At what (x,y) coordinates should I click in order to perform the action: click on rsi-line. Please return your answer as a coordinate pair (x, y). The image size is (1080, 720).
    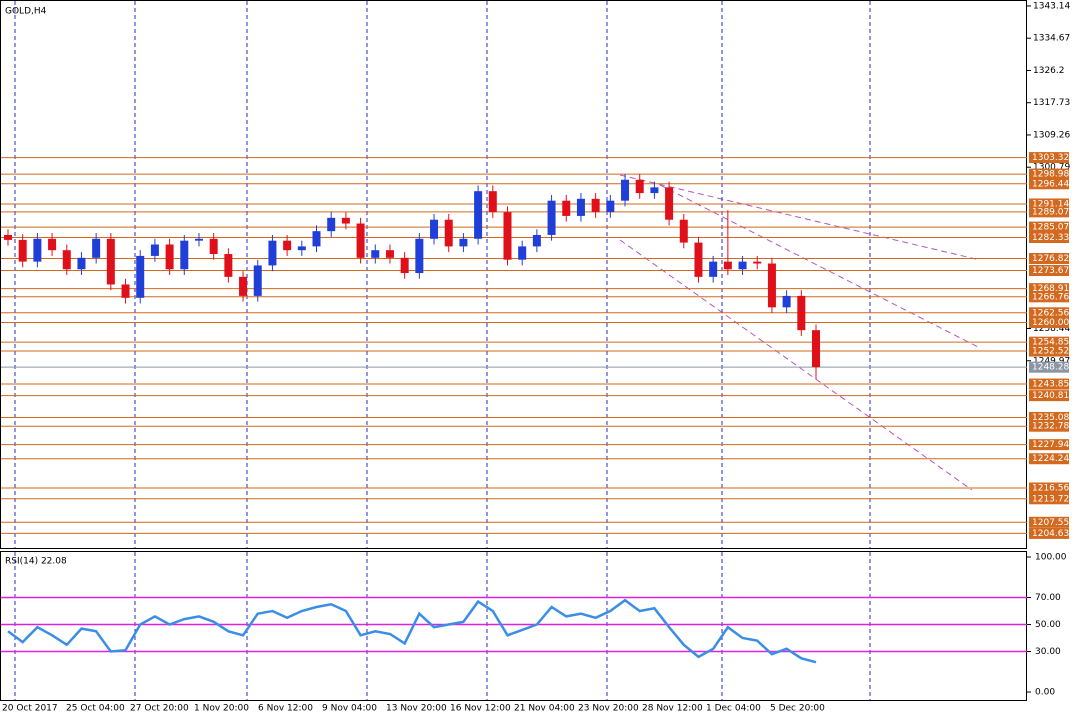
    Looking at the image, I should click on (412, 631).